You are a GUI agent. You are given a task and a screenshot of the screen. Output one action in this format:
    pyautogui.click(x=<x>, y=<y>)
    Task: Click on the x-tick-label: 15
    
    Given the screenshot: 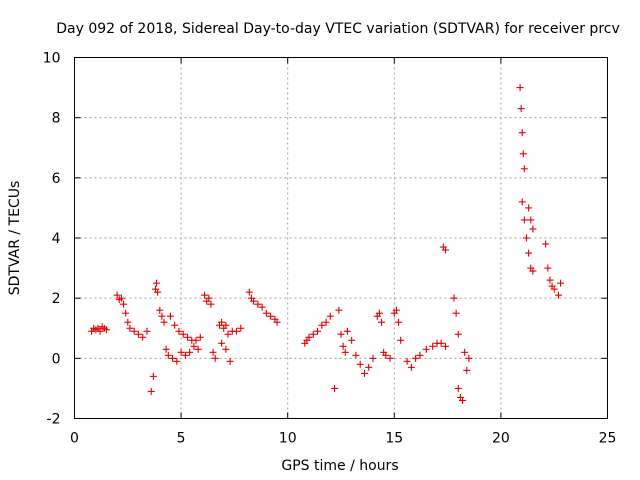 What is the action you would take?
    pyautogui.click(x=394, y=439)
    